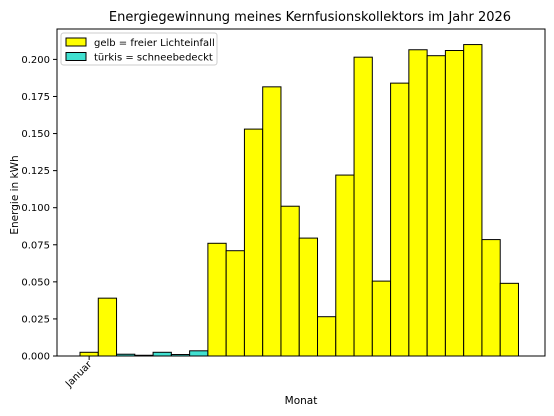  What do you see at coordinates (35, 171) in the screenshot?
I see `y-tick-label: 0.125` at bounding box center [35, 171].